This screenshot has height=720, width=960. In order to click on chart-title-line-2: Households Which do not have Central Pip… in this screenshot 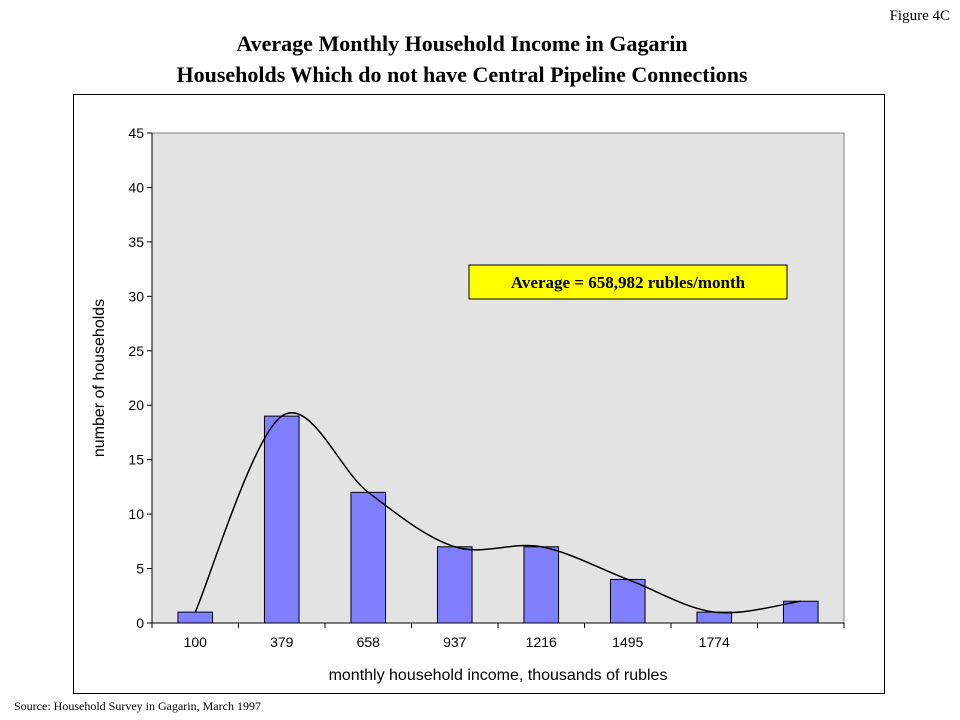, I will do `click(462, 74)`.